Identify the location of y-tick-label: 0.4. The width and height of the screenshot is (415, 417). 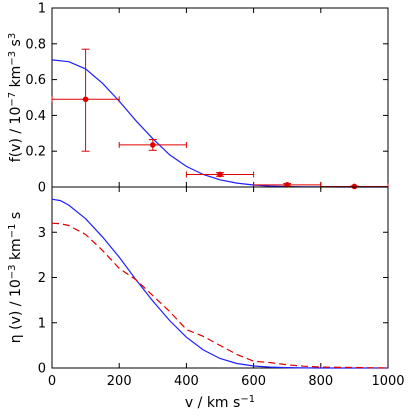
(35, 116).